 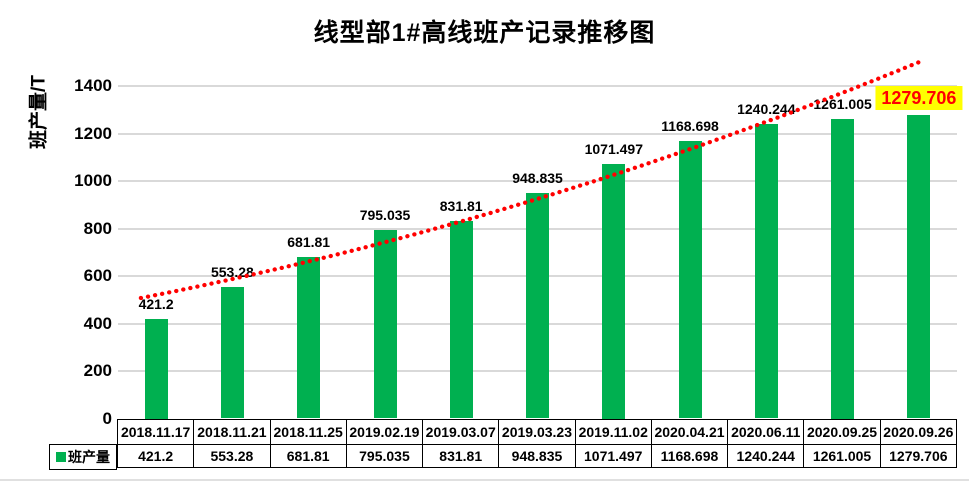 I want to click on y-tick-label: 400, so click(x=97, y=323).